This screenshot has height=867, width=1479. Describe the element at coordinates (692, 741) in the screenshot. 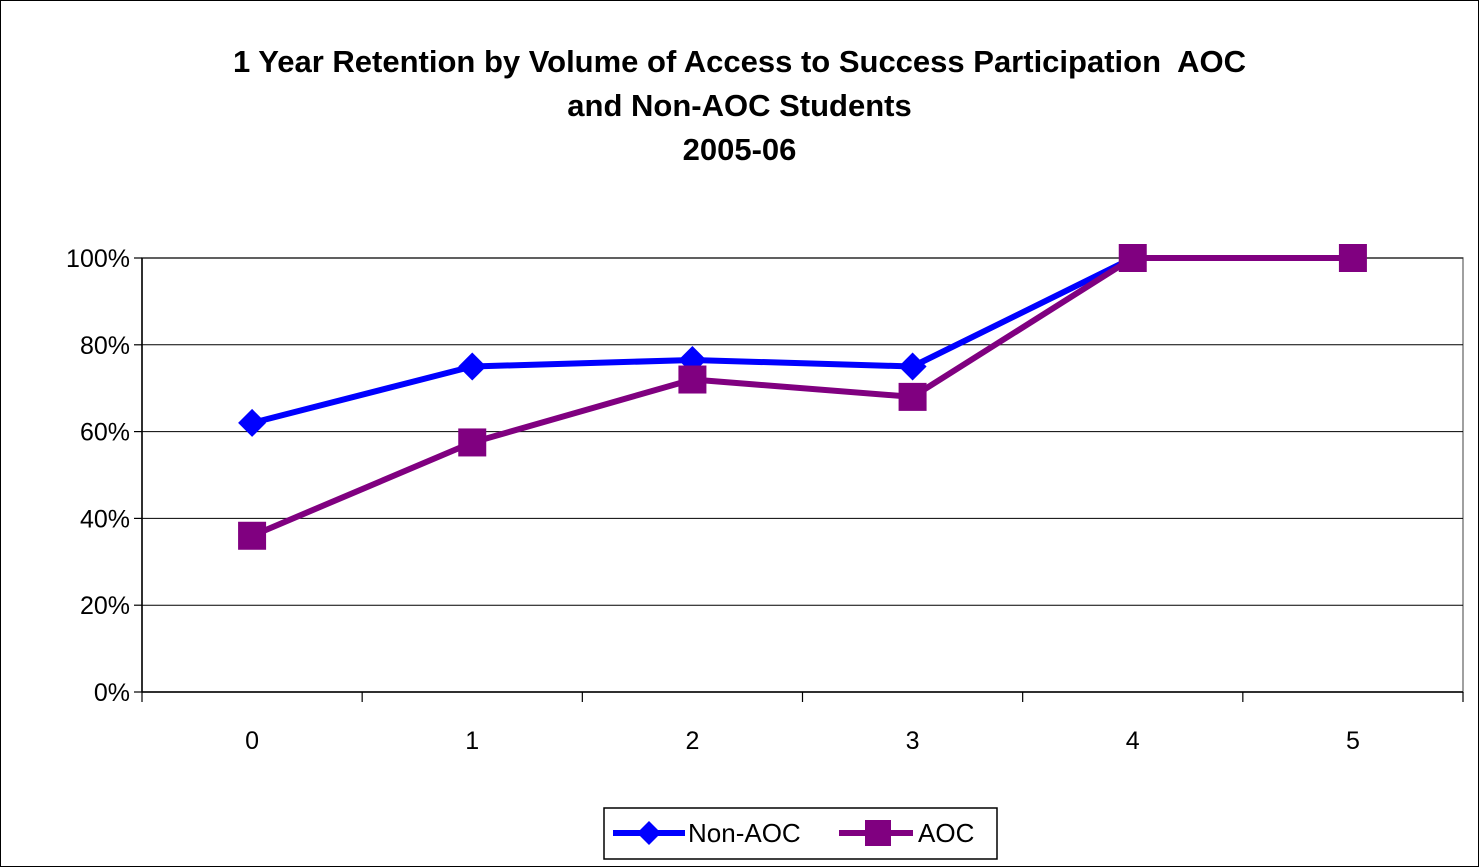

I see `x-tick-label: 2` at that location.